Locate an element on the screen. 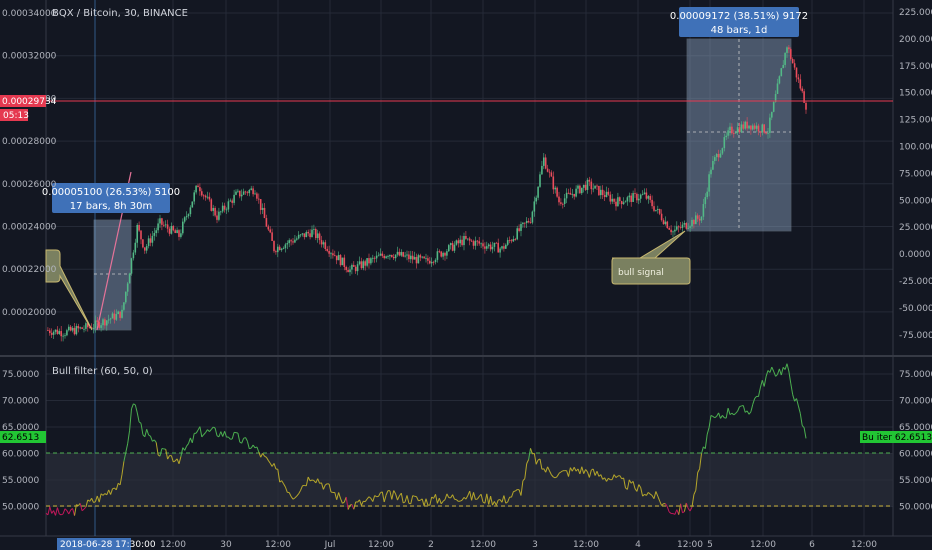 This screenshot has height=550, width=932. callout-left is located at coordinates (69, 290).